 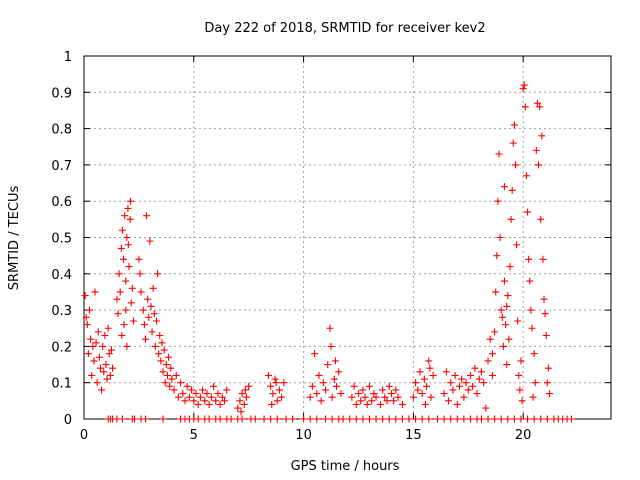 I want to click on x-tick-label: 10, so click(x=303, y=435).